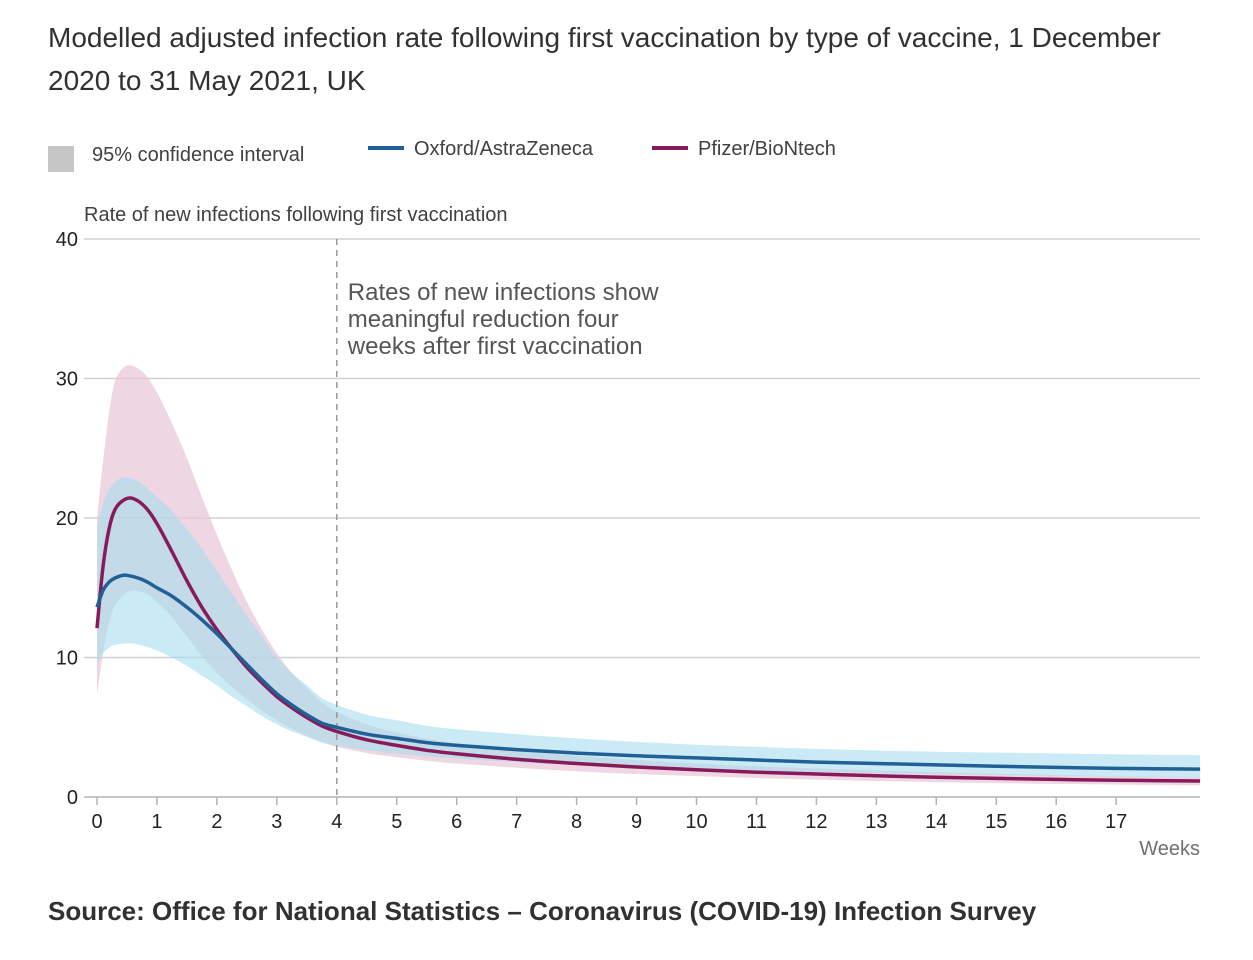 Image resolution: width=1253 pixels, height=960 pixels. What do you see at coordinates (636, 822) in the screenshot?
I see `x-tick-label-9: 9` at bounding box center [636, 822].